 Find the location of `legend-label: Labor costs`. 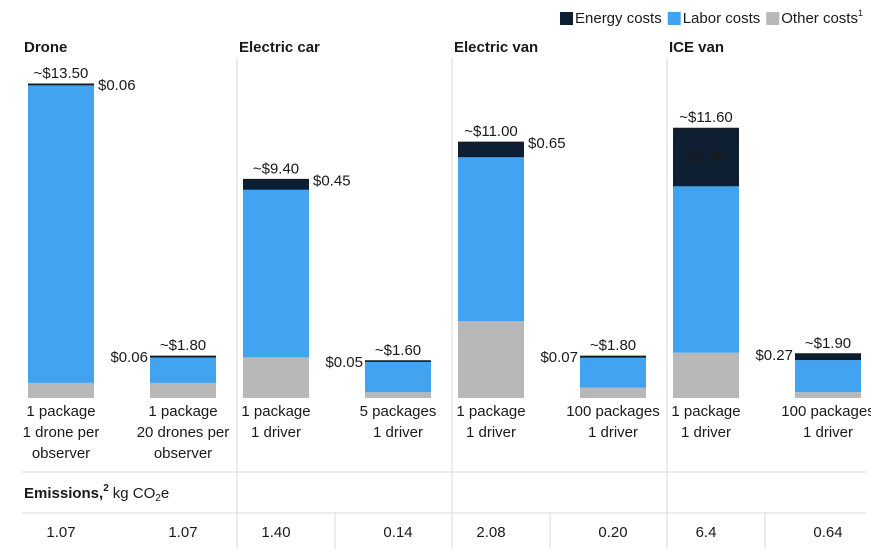

legend-label: Labor costs is located at coordinates (722, 18).